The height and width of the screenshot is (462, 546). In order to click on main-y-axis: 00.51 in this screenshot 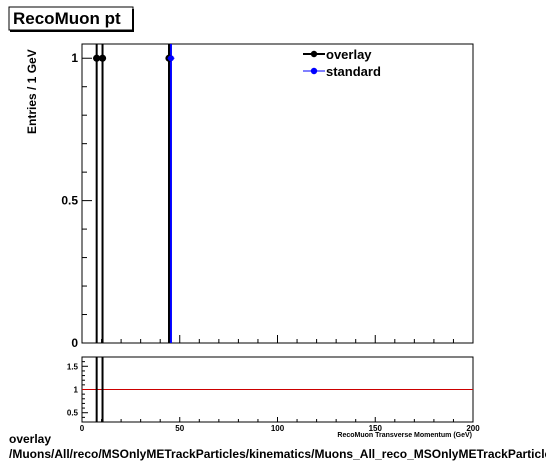, I will do `click(76, 200)`.